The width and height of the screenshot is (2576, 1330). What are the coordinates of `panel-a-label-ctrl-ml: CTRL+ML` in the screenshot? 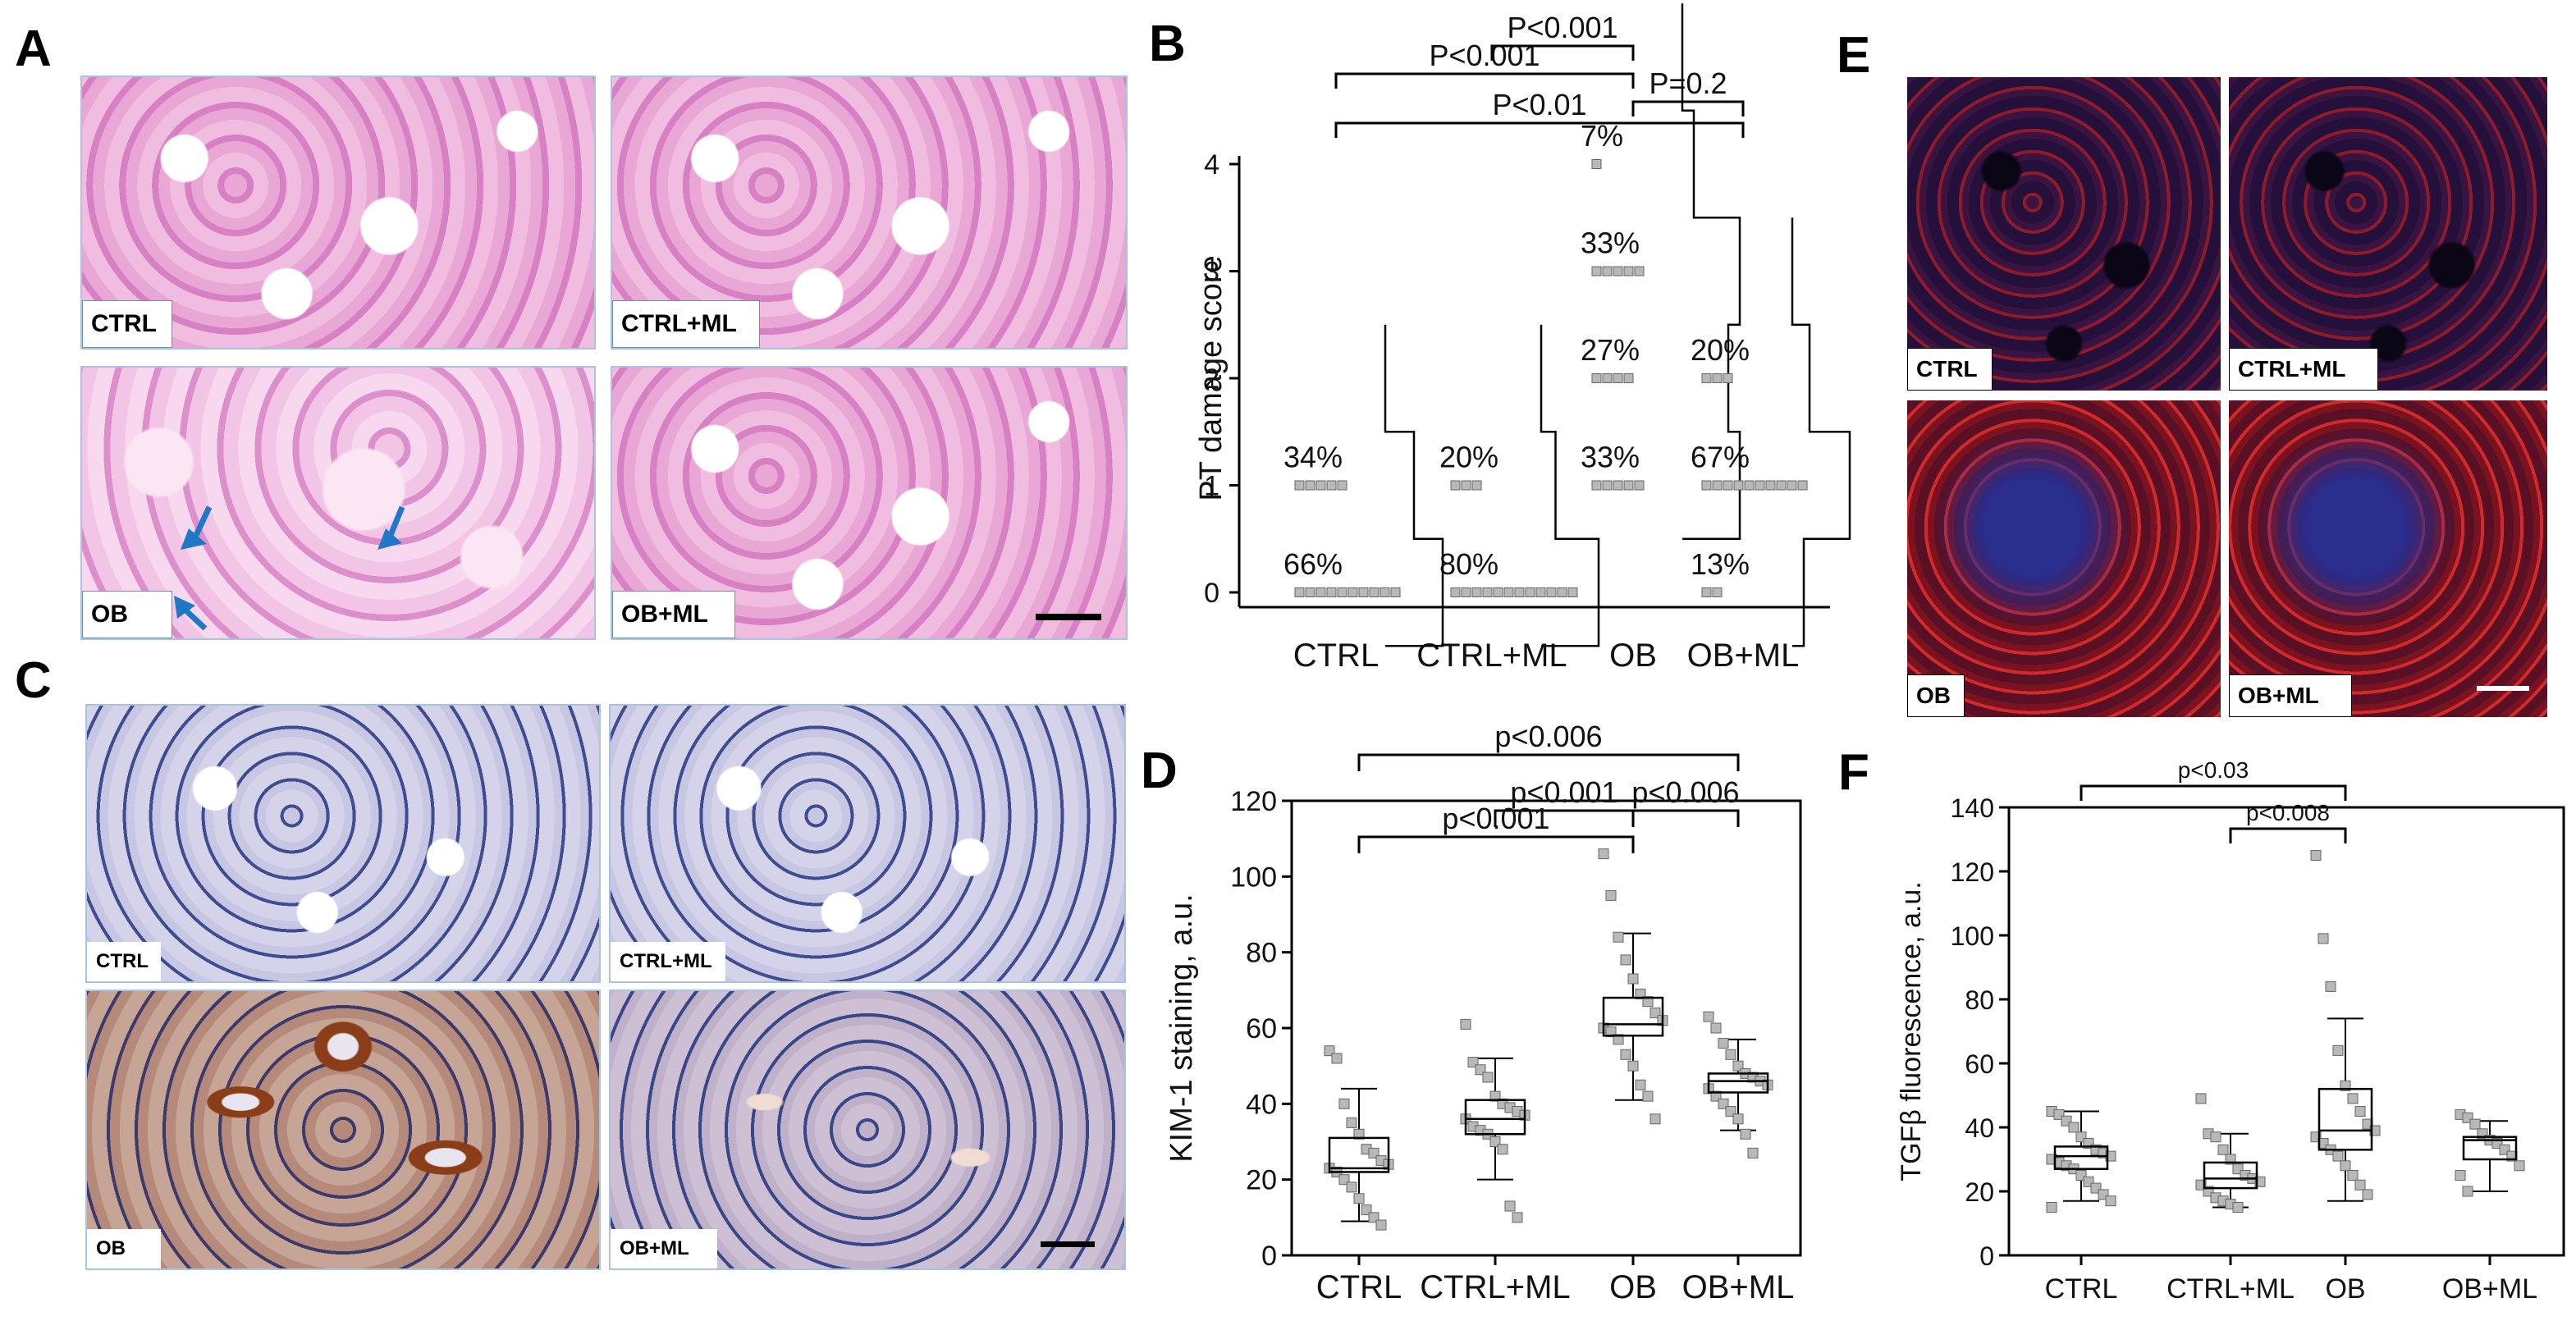 It's located at (686, 324).